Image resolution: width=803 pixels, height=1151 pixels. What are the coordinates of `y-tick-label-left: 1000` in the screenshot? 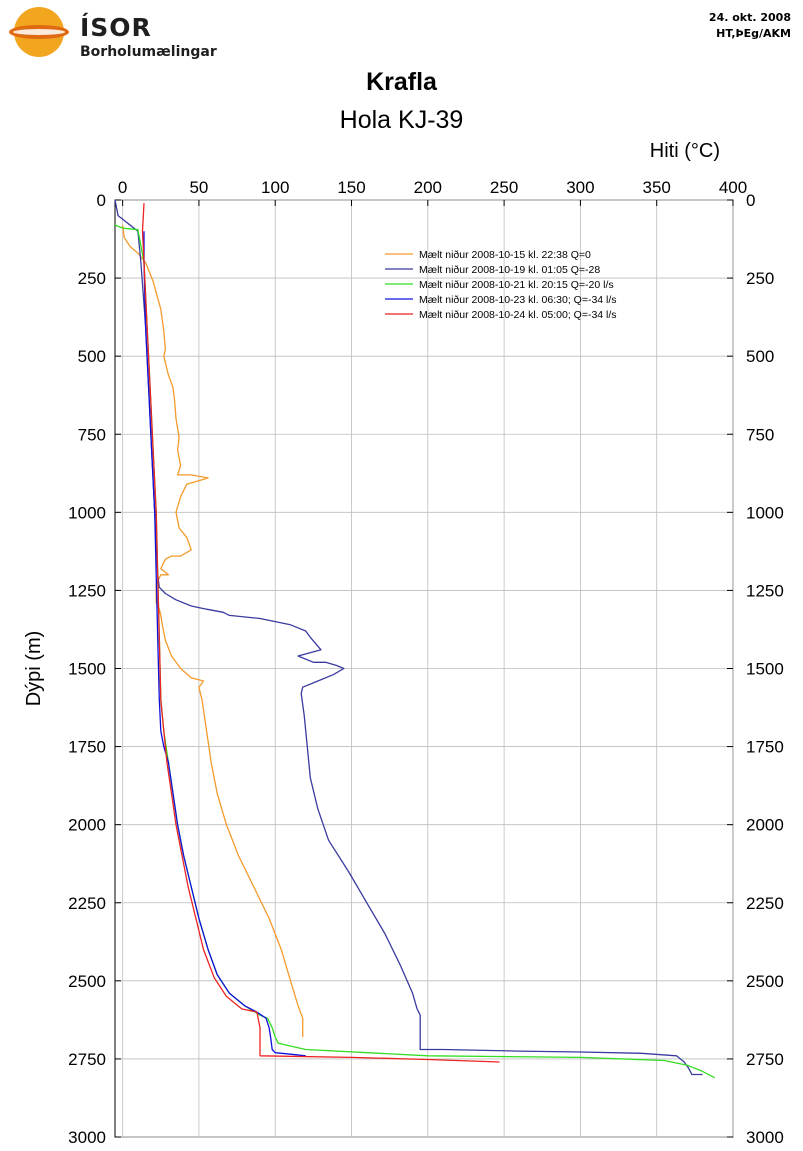 It's located at (87, 512).